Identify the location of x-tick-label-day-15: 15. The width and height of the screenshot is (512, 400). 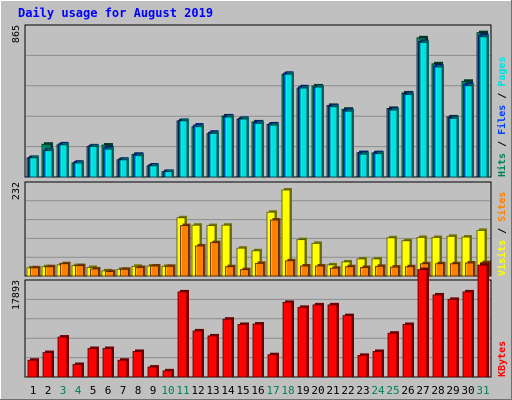
(242, 390).